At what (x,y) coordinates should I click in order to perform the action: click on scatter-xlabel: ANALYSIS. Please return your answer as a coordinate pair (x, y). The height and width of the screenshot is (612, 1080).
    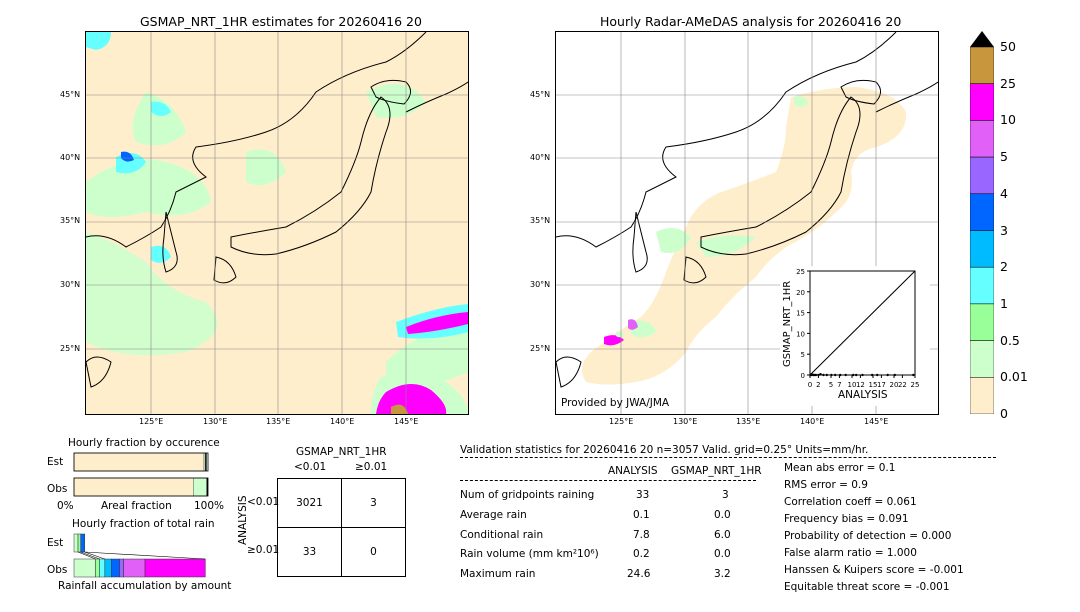
    Looking at the image, I should click on (863, 395).